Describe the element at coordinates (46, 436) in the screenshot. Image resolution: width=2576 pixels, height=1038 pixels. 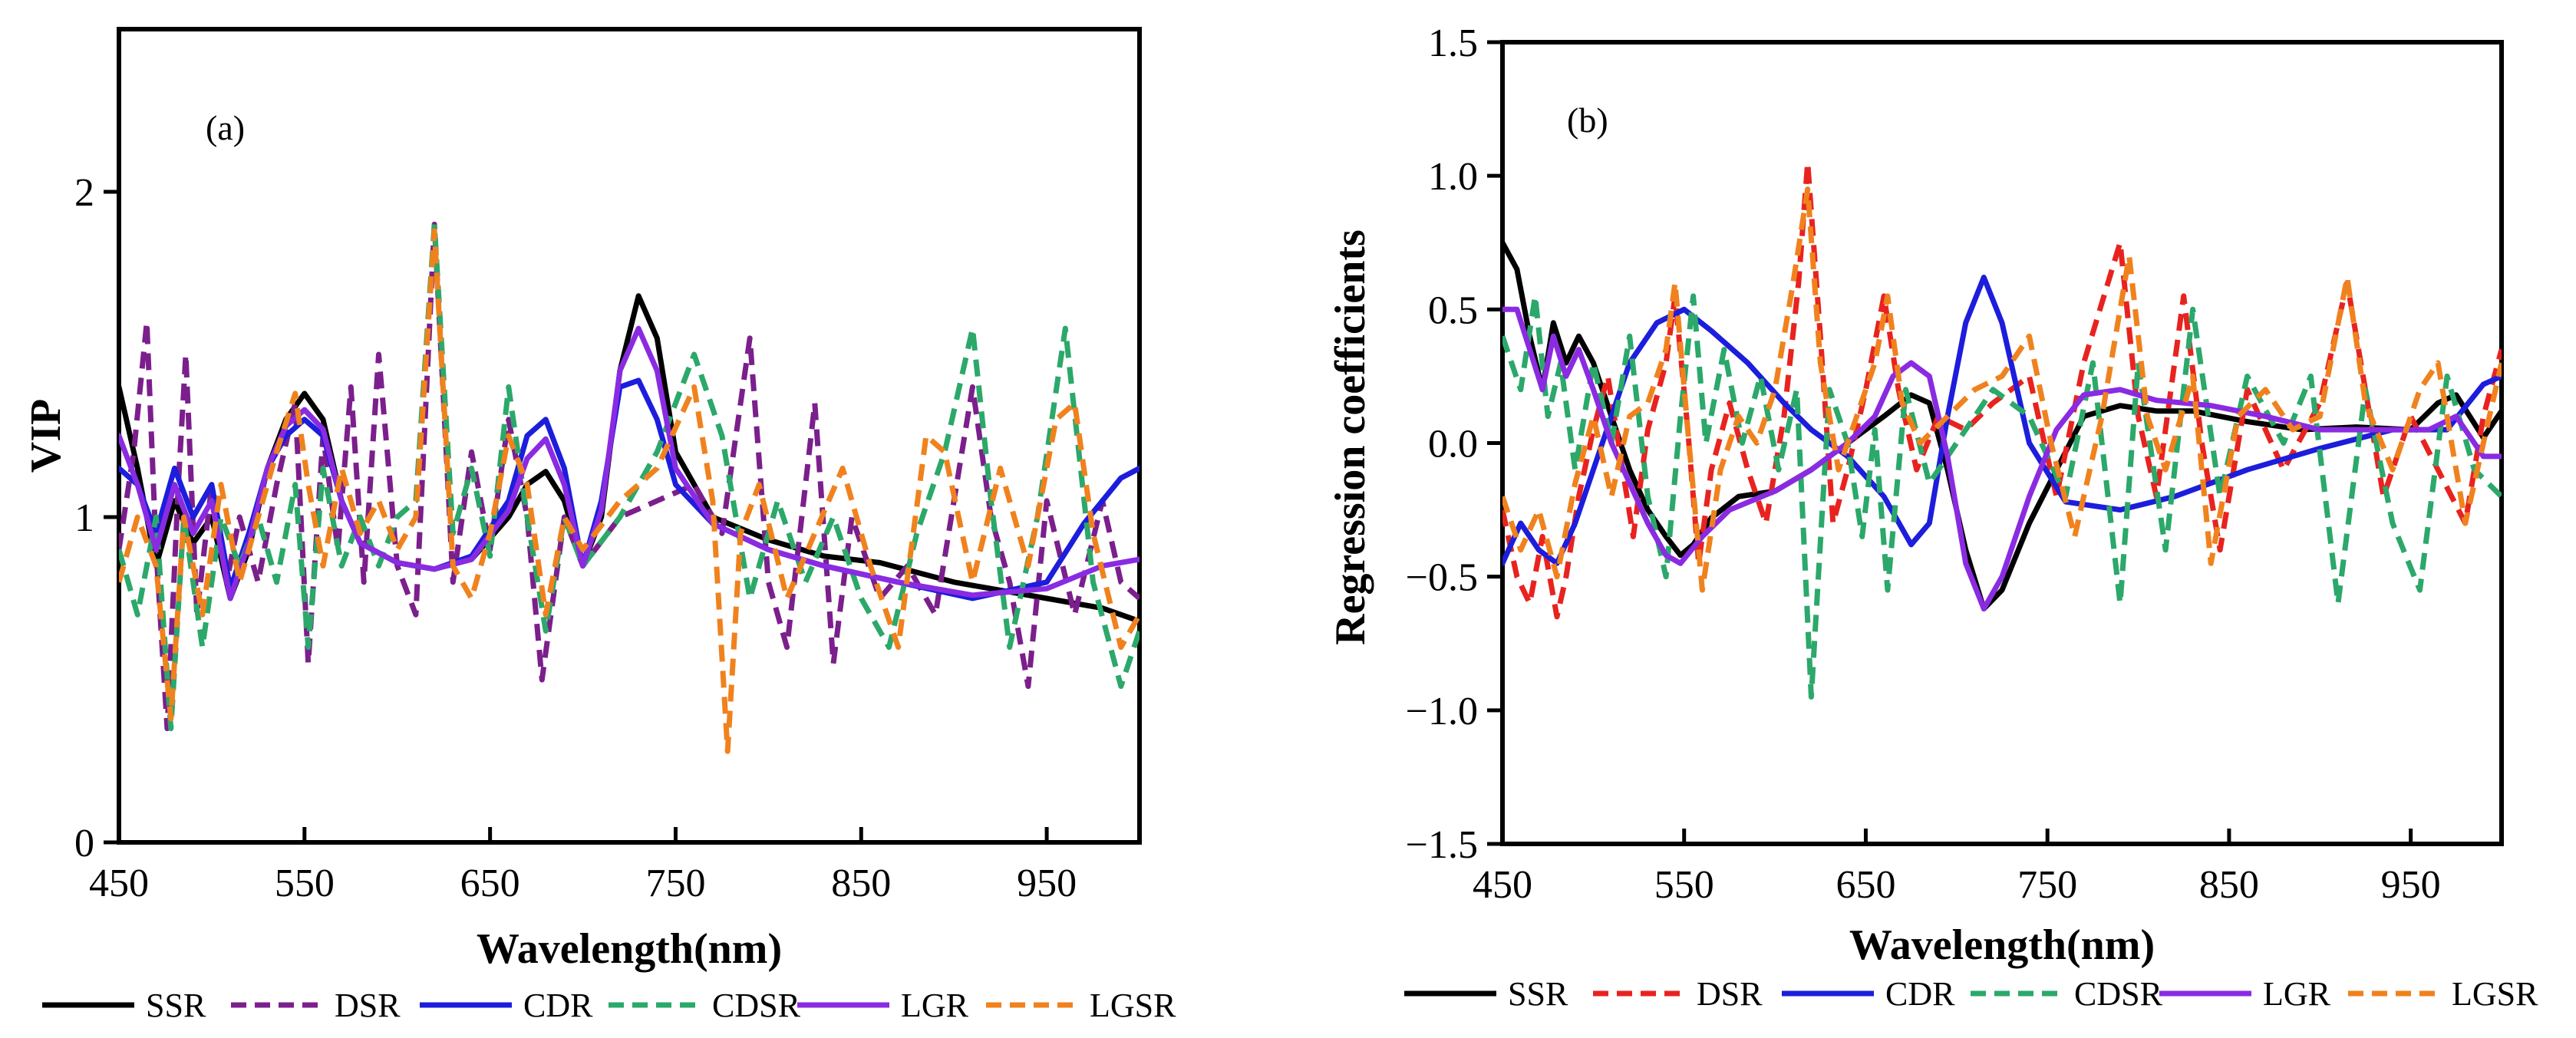
I see `panel-a-y-axis-label: VIP` at that location.